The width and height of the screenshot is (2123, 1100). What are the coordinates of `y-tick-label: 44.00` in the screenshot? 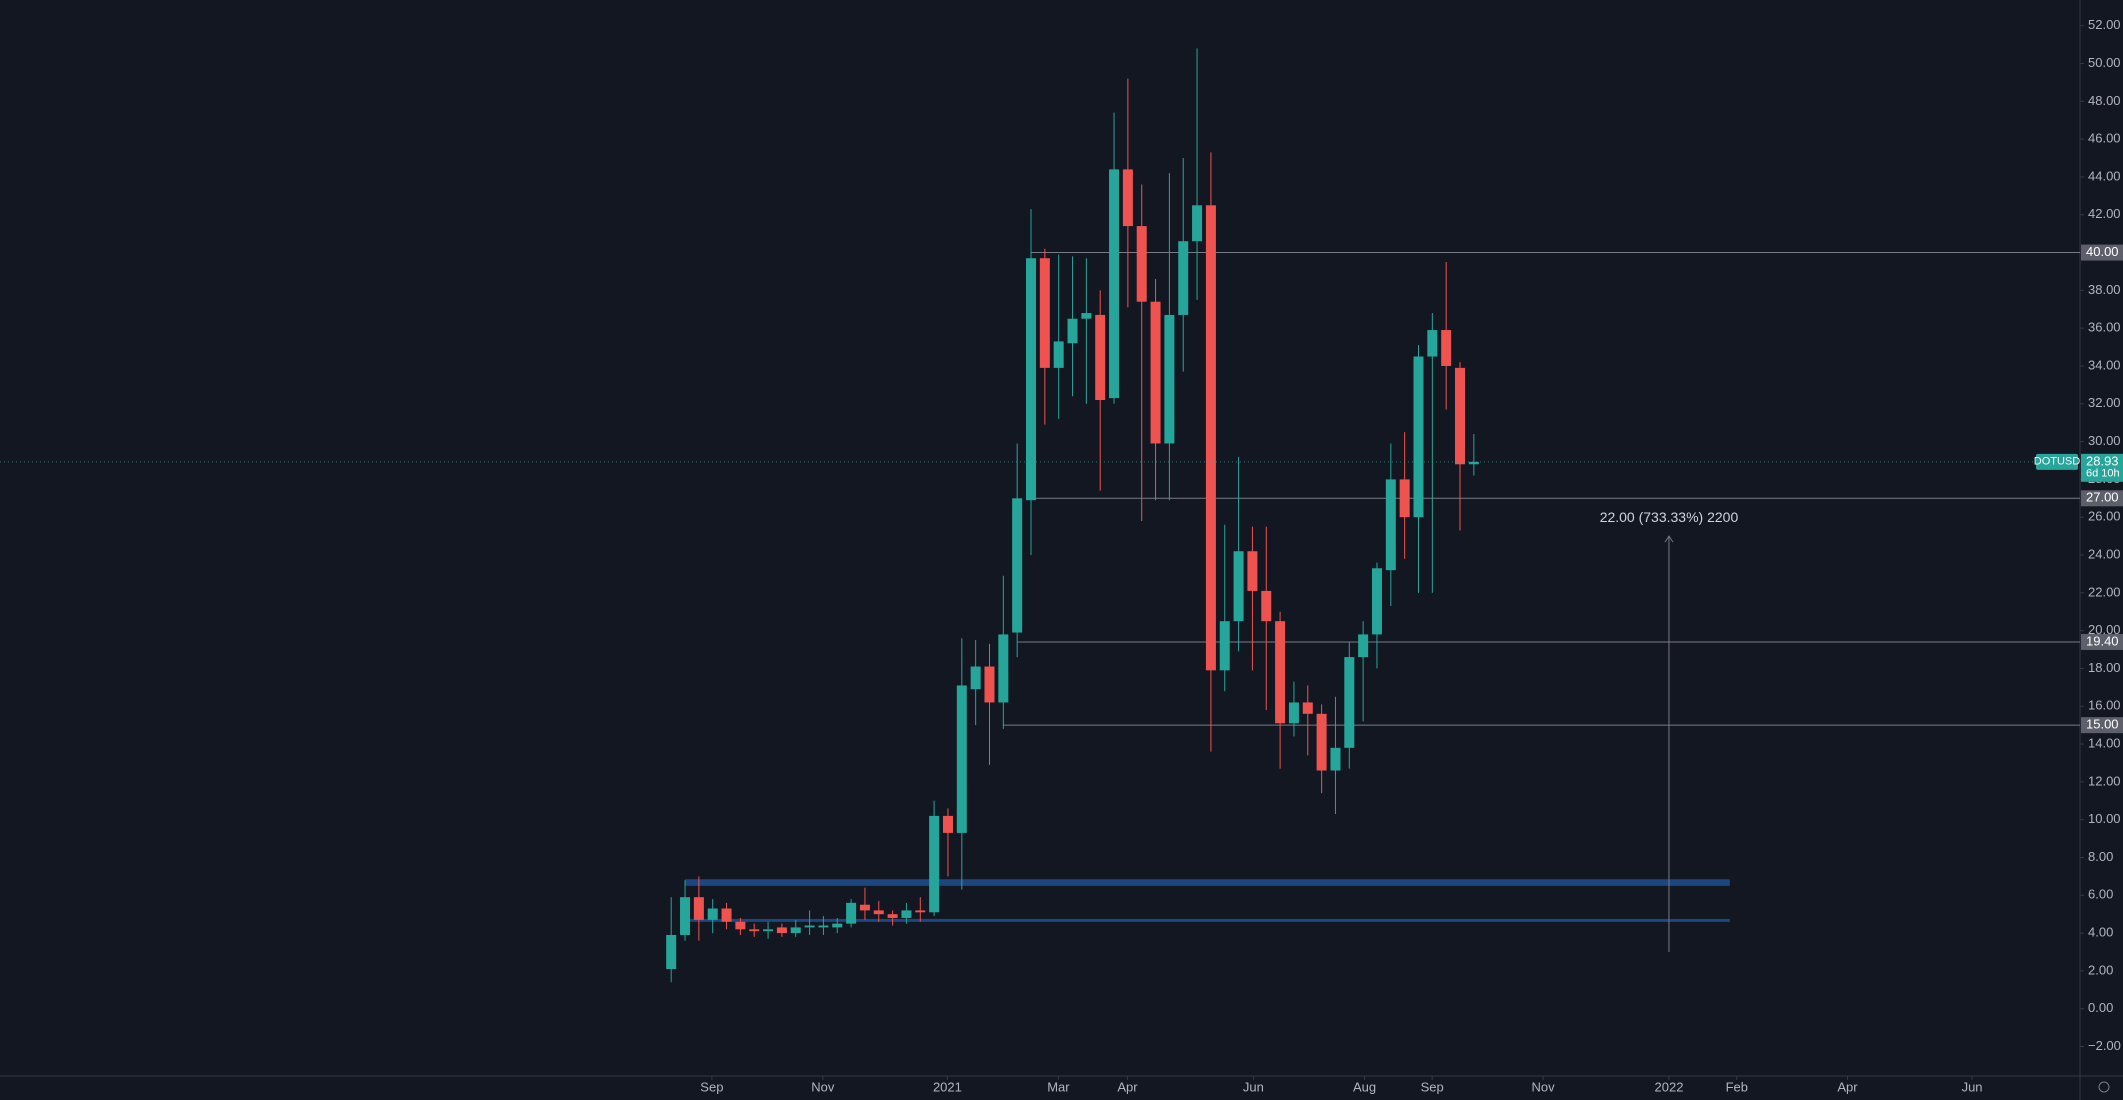 It's located at (2104, 175).